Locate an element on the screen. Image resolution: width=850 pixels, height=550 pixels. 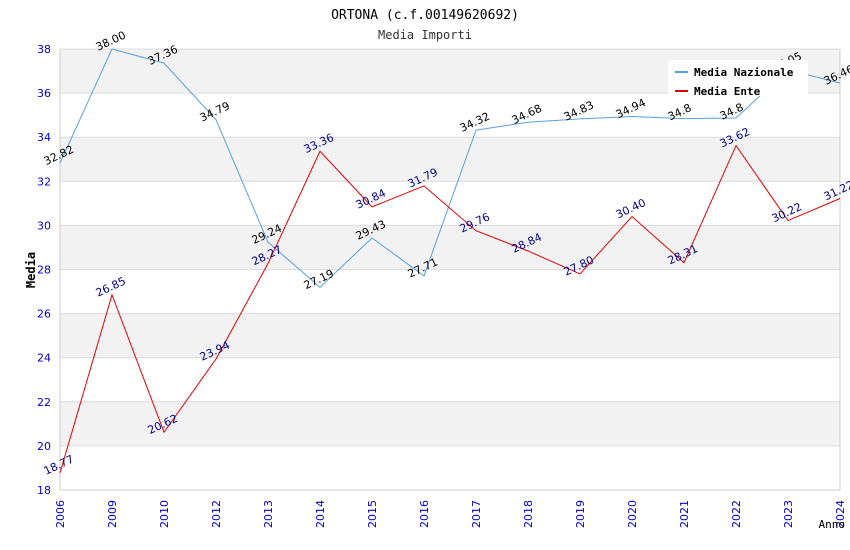
x-tick-label: 2024 is located at coordinates (840, 514).